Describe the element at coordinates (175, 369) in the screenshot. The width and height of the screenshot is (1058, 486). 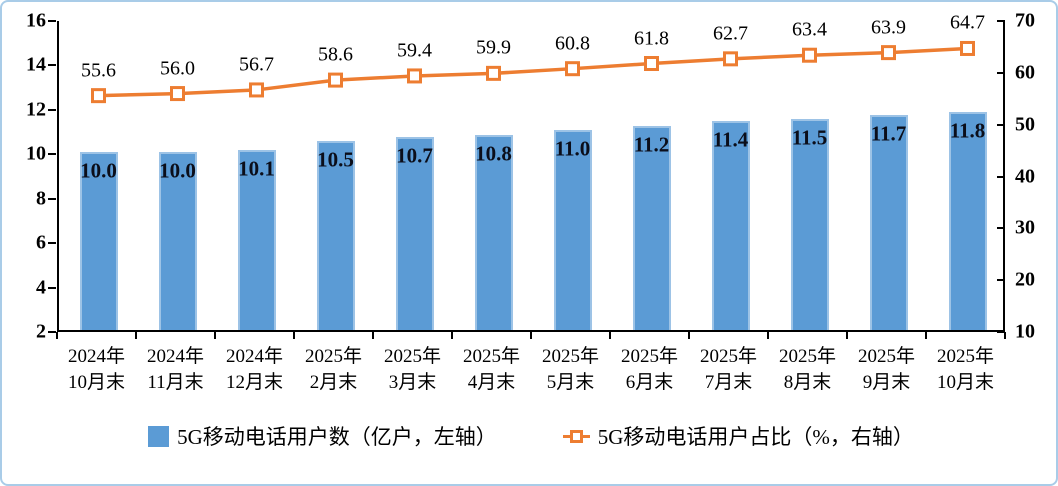
I see `x-axis-category-label: 2024年 11月末` at that location.